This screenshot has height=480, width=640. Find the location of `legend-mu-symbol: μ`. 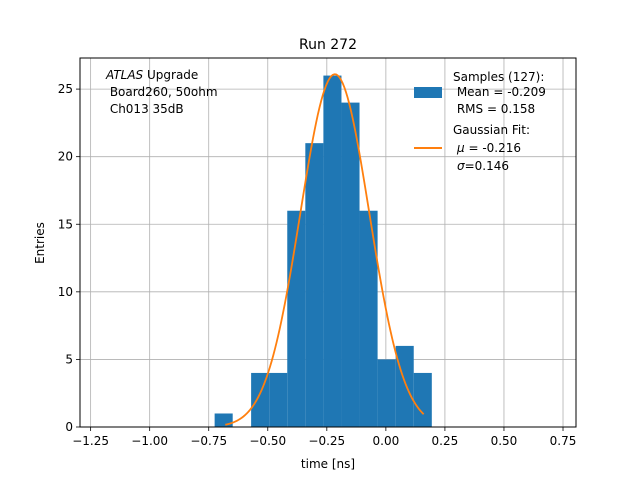

legend-mu-symbol: μ is located at coordinates (460, 148).